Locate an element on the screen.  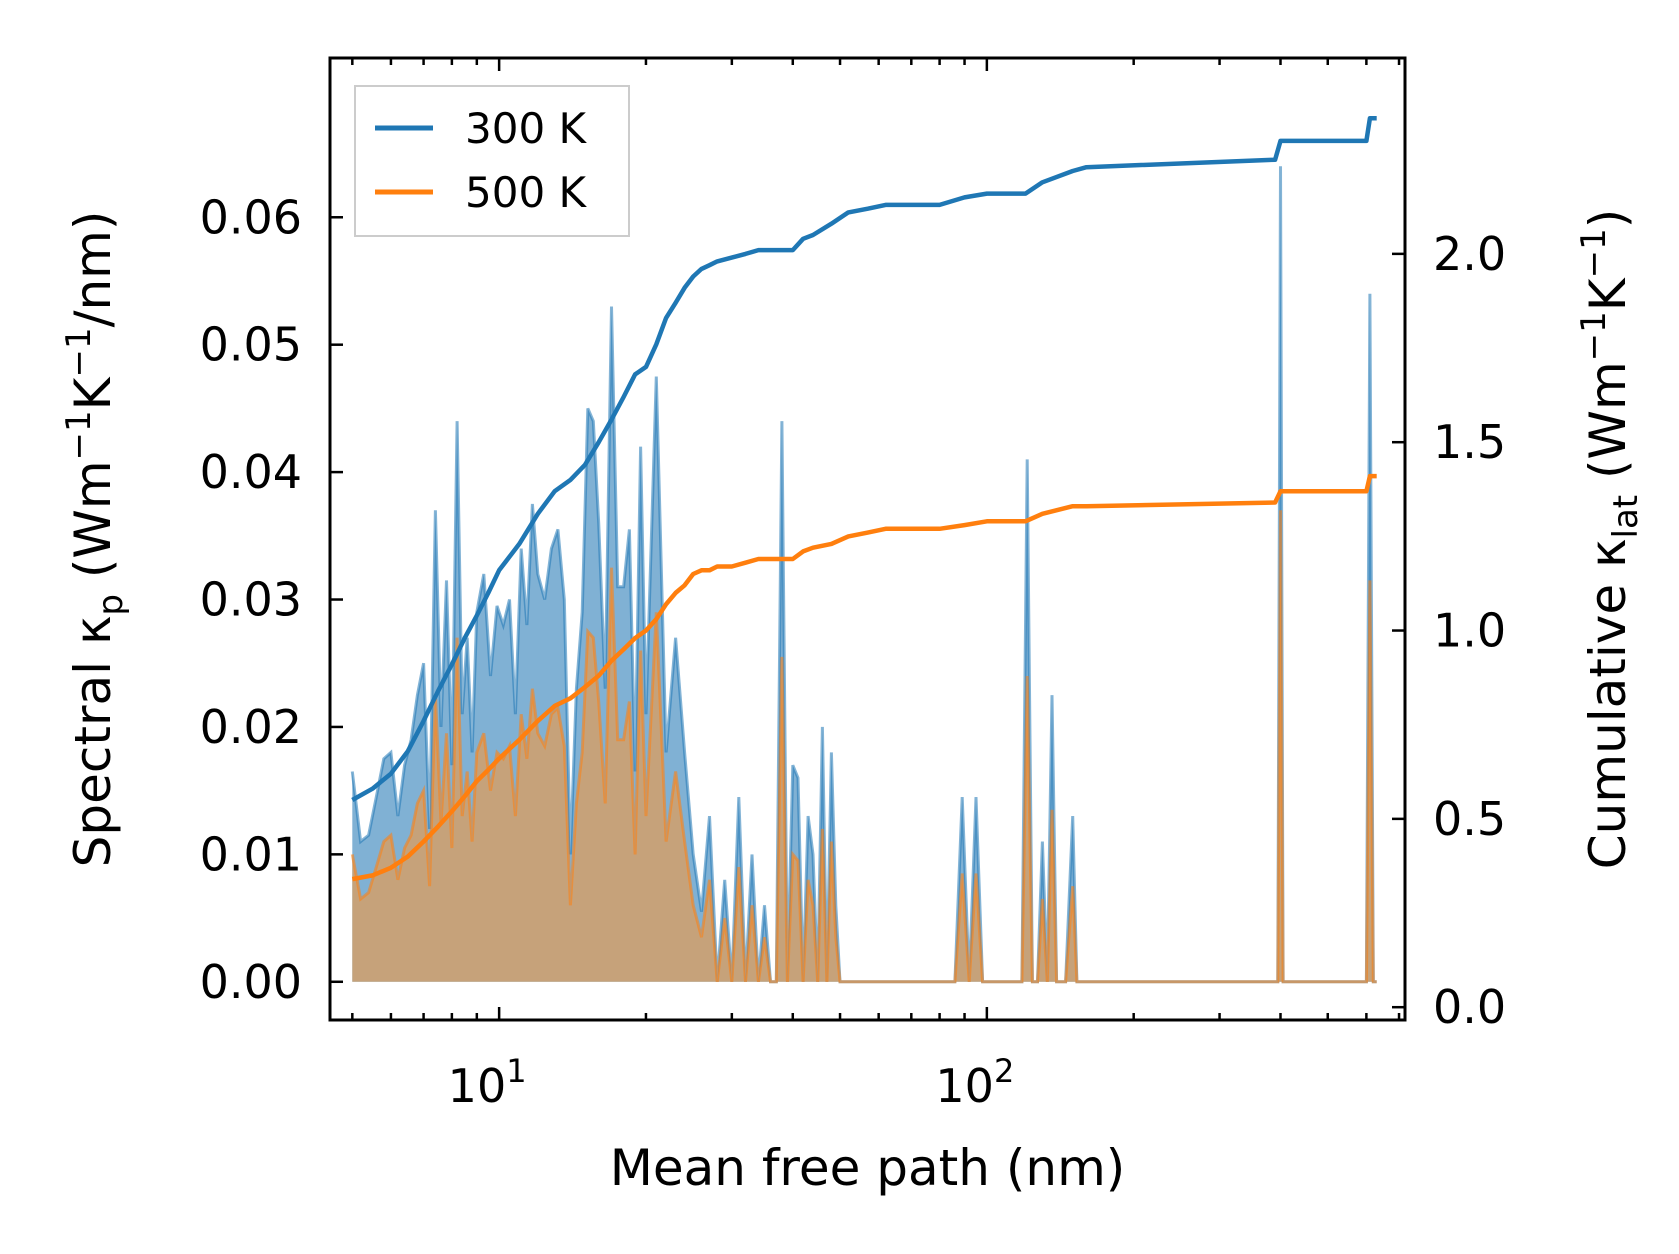
y-left-title-sup1: −1 is located at coordinates (79, 435).